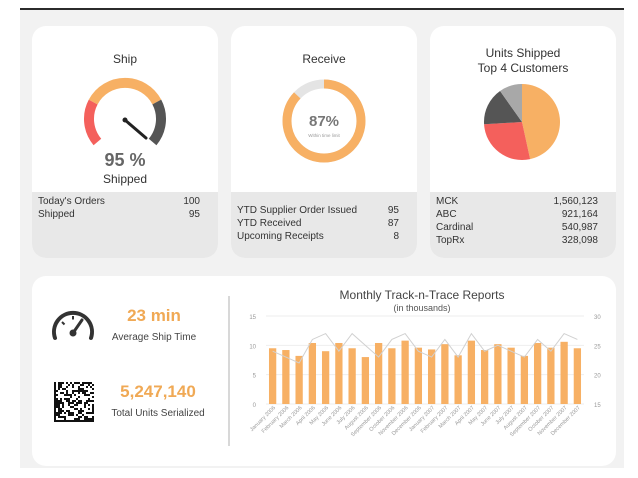 The image size is (638, 478). What do you see at coordinates (318, 210) in the screenshot?
I see `stat-row: YTD Supplier Order Issued 95` at bounding box center [318, 210].